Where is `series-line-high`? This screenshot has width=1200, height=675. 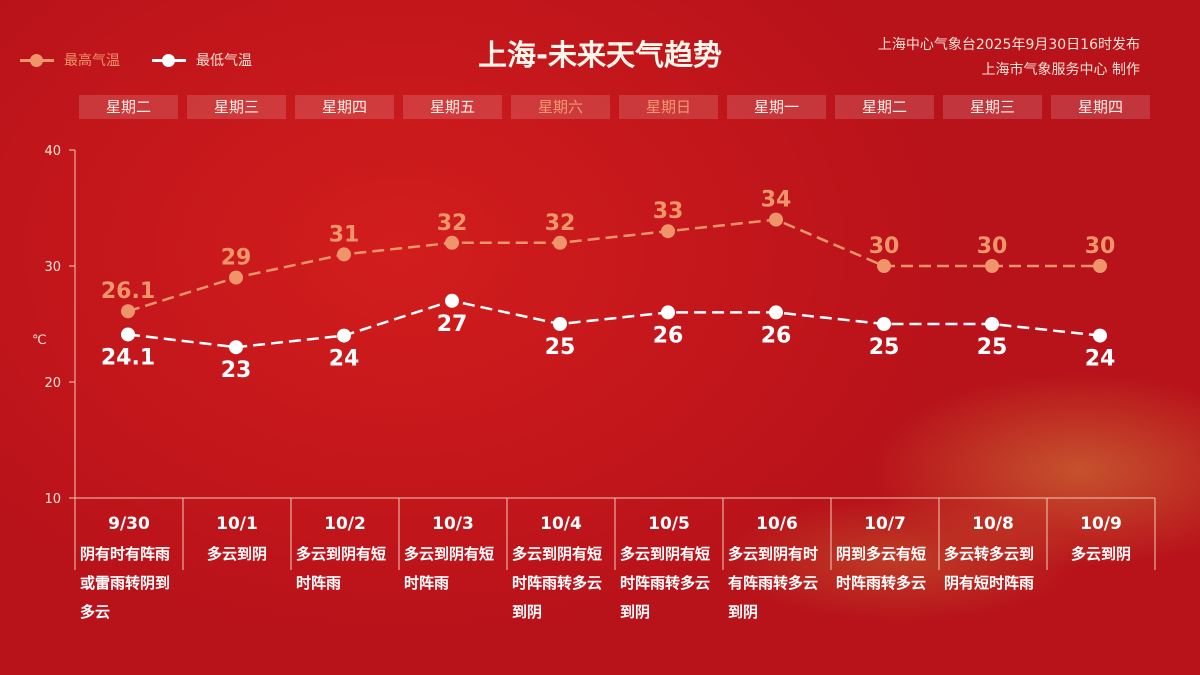 series-line-high is located at coordinates (613, 265).